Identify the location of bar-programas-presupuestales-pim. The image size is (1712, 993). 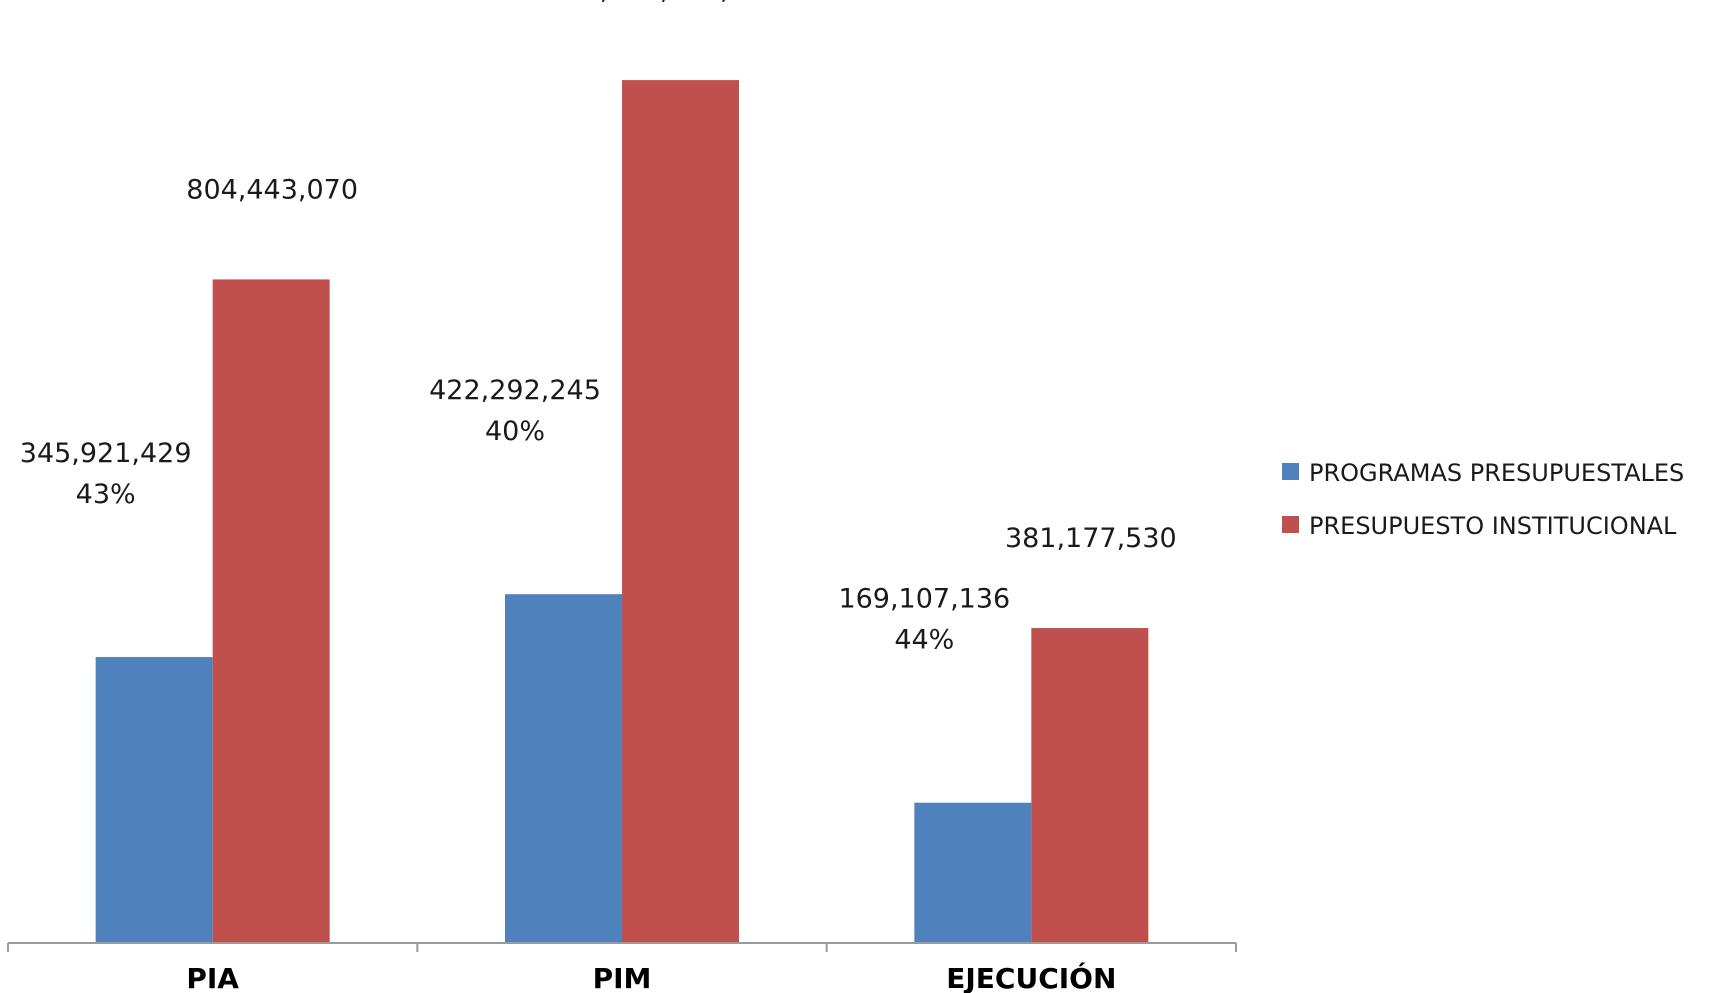
(563, 768).